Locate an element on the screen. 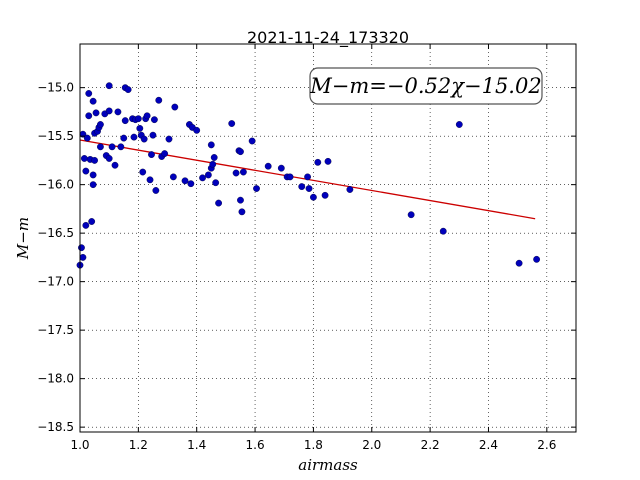  y-axis-label: M−m is located at coordinates (23, 238).